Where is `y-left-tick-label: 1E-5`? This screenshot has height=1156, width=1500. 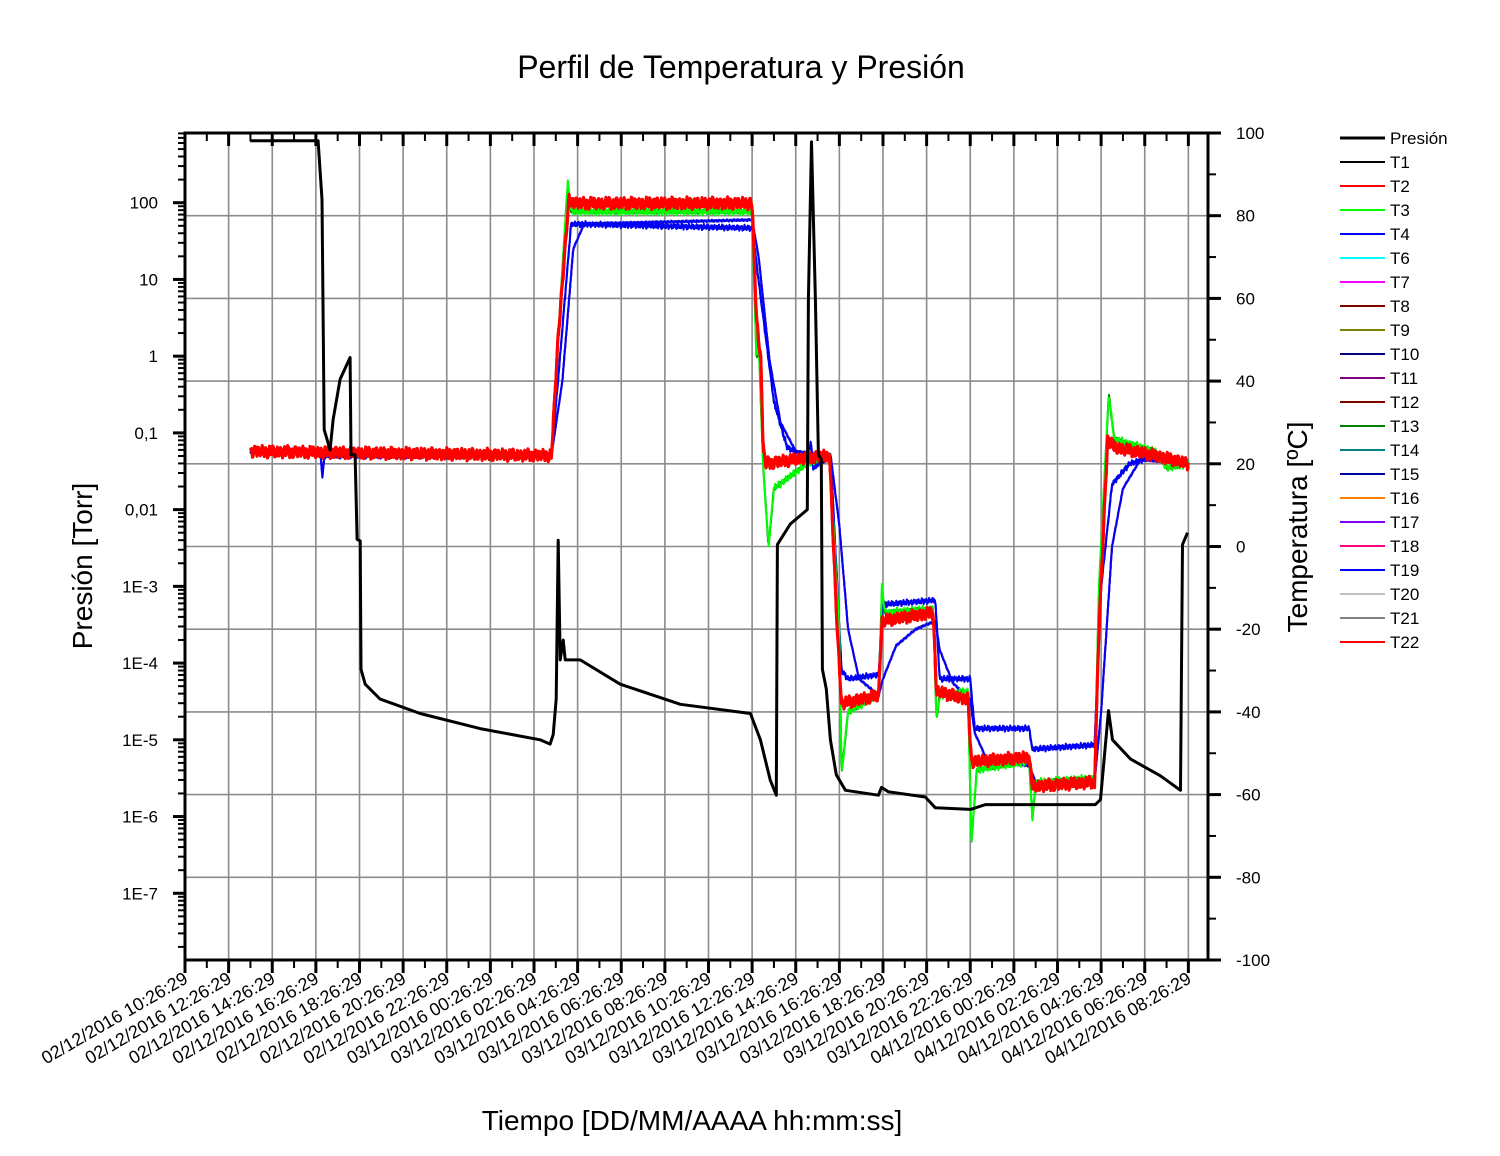 y-left-tick-label: 1E-5 is located at coordinates (140, 740).